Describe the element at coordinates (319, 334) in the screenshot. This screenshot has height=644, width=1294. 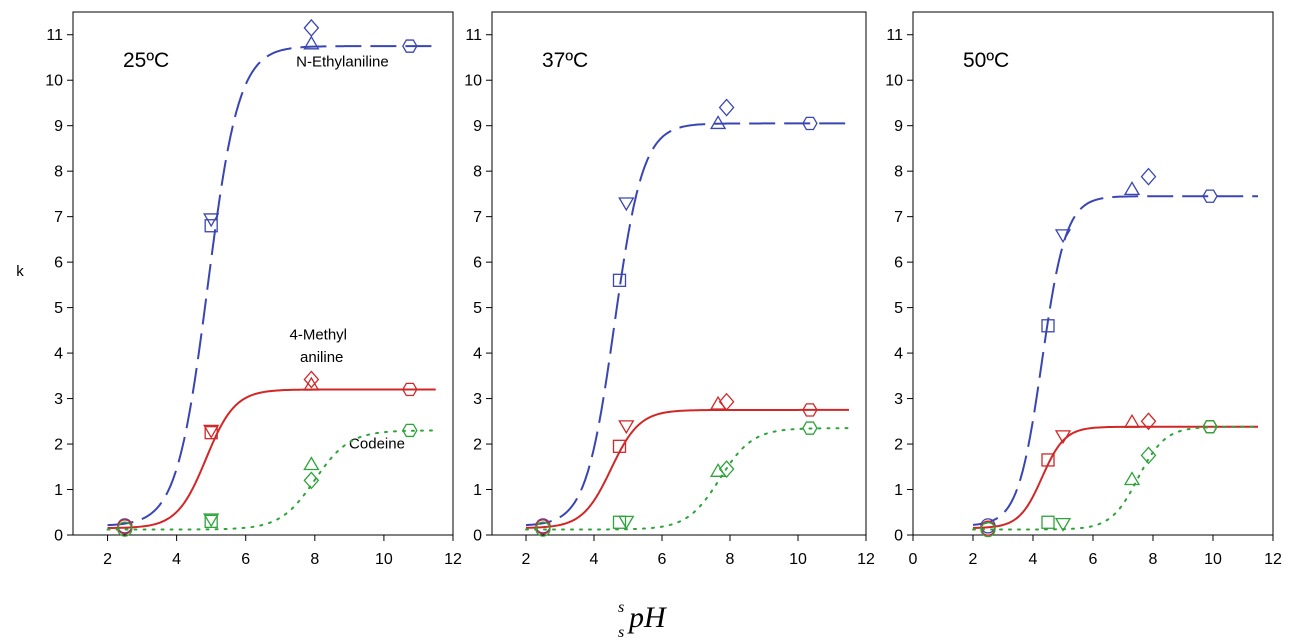
I see `series-annotation: 4-Methyl` at that location.